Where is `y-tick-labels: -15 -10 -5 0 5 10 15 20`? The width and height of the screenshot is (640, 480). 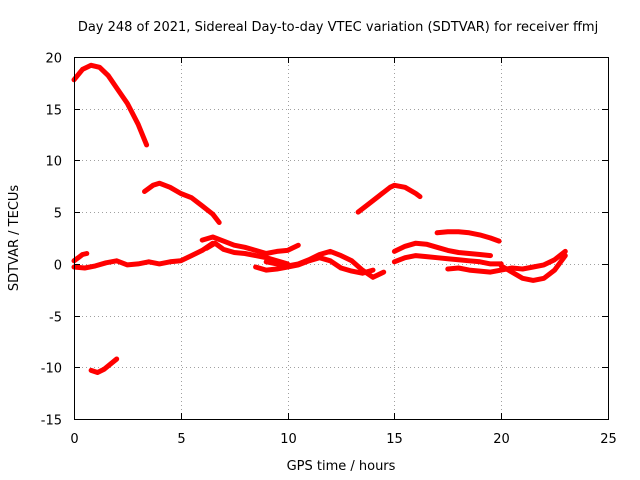
y-tick-labels: -15 -10 -5 0 5 10 15 20 is located at coordinates (51, 240).